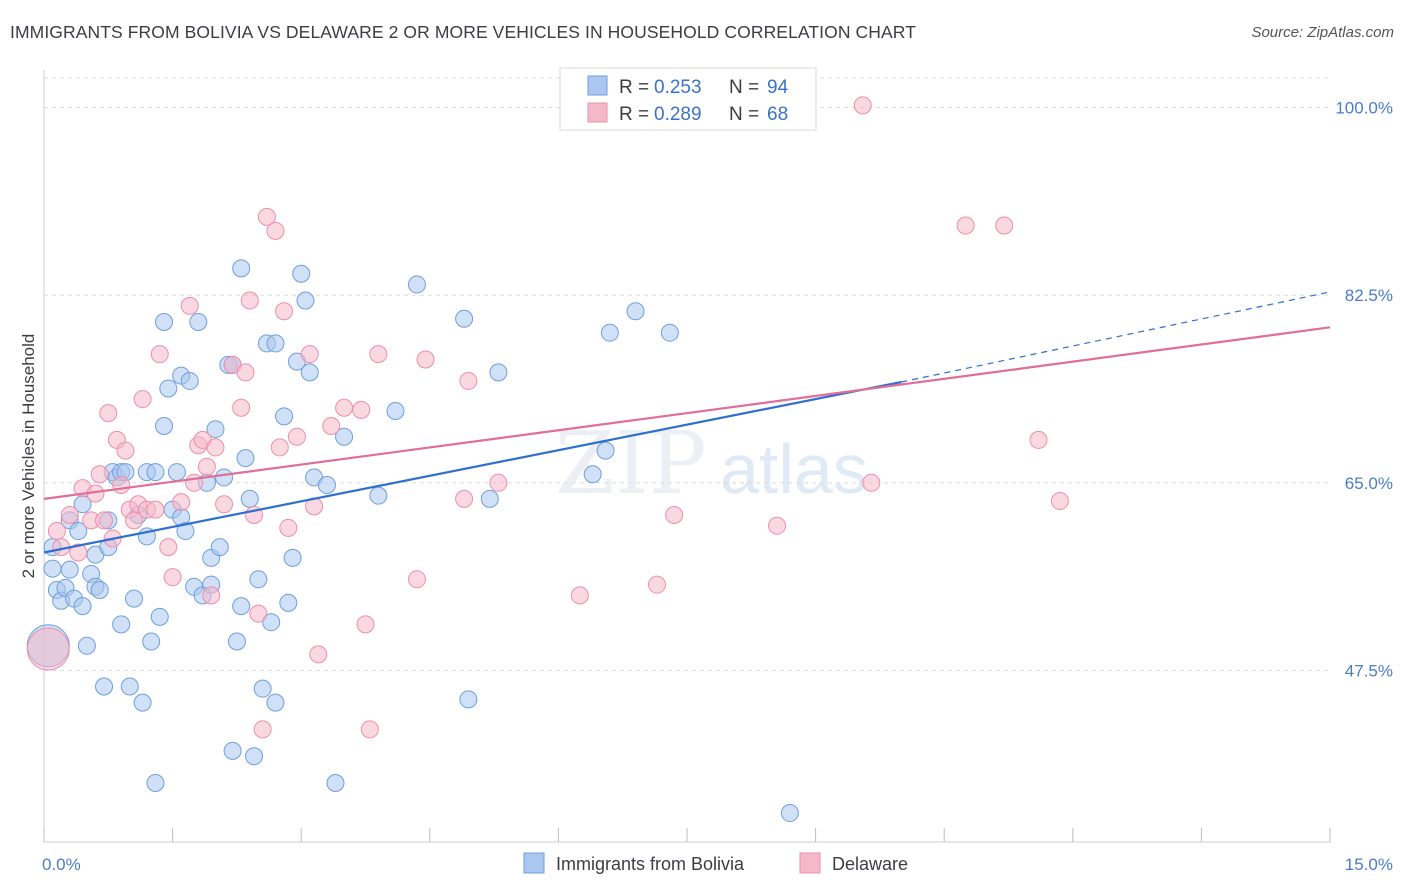  What do you see at coordinates (744, 114) in the screenshot?
I see `legend-n-label-1: N =` at bounding box center [744, 114].